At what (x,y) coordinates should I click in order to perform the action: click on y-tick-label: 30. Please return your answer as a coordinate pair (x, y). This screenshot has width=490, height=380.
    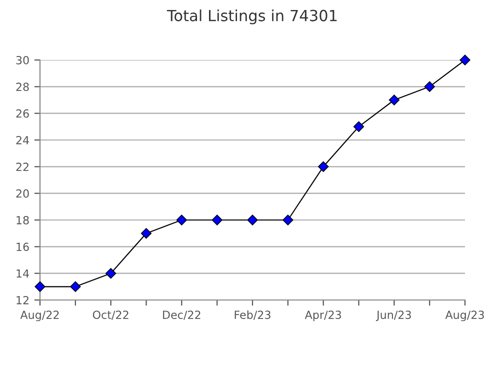
    Looking at the image, I should click on (22, 60).